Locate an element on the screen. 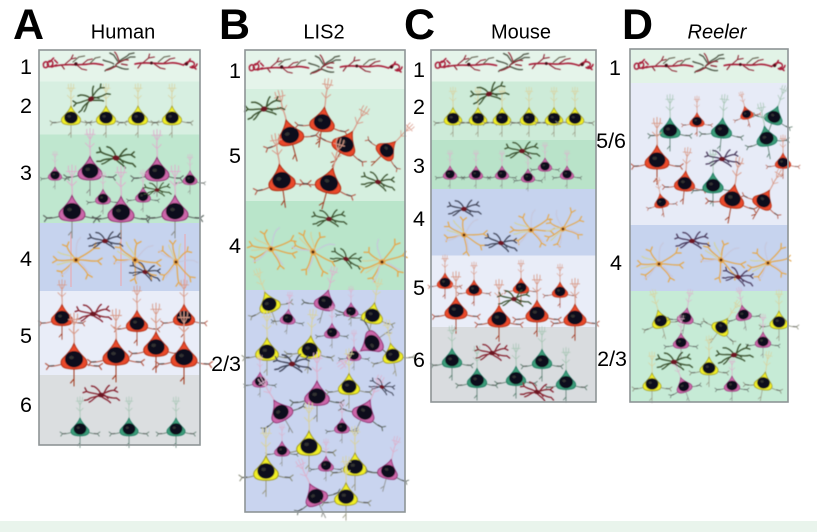 The height and width of the screenshot is (532, 817). svg-text: LIS2 is located at coordinates (323, 33).